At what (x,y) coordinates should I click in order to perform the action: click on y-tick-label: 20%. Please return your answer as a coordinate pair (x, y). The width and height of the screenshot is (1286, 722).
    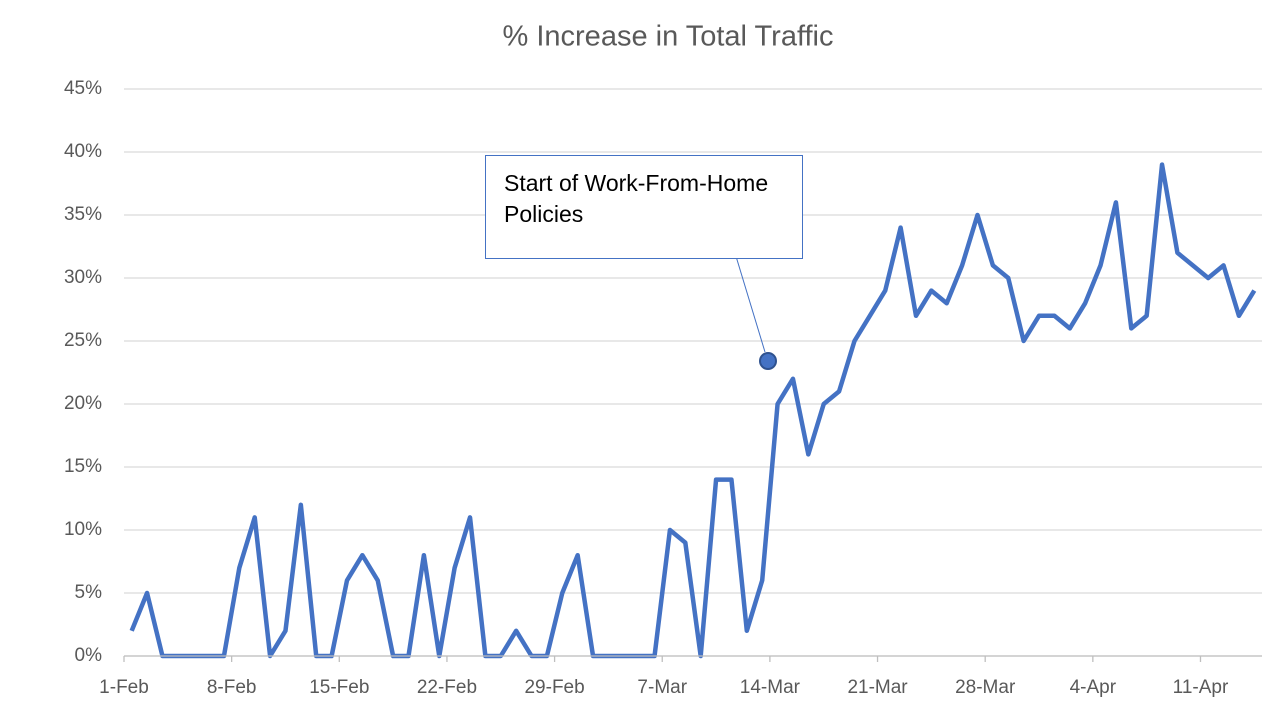
    Looking at the image, I should click on (83, 403).